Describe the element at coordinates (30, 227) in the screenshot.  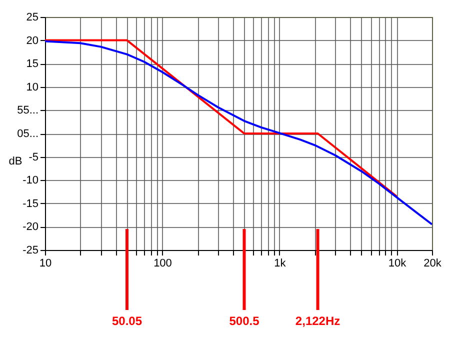
I see `y-tick-label: -20` at that location.